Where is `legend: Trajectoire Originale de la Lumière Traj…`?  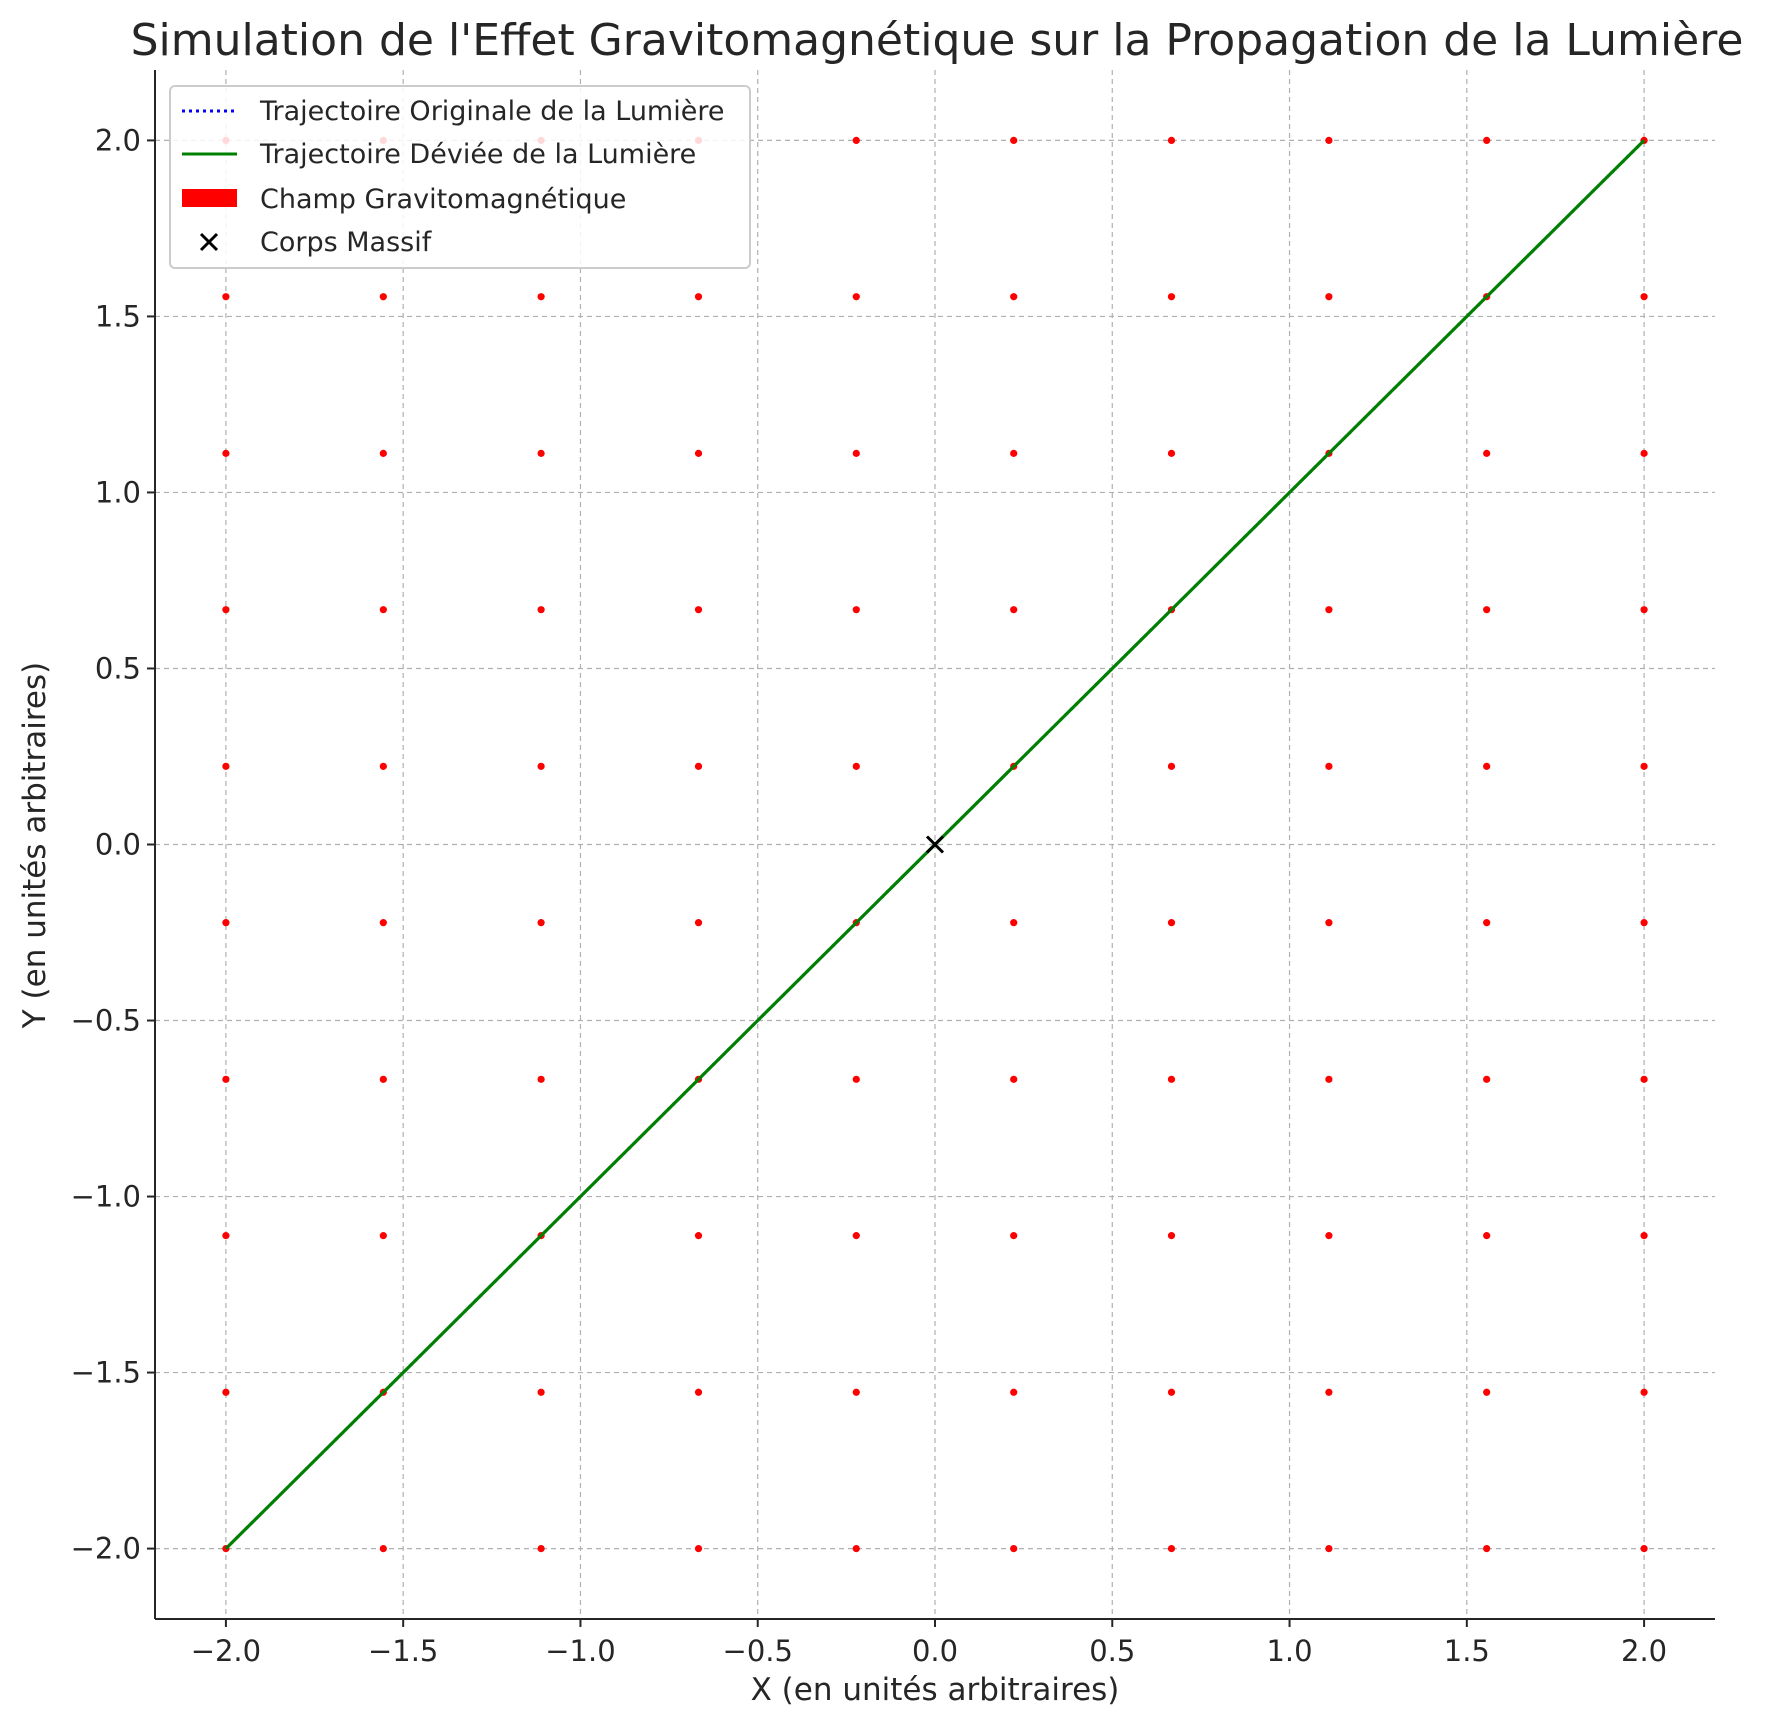
legend: Trajectoire Originale de la Lumière Traj… is located at coordinates (460, 177).